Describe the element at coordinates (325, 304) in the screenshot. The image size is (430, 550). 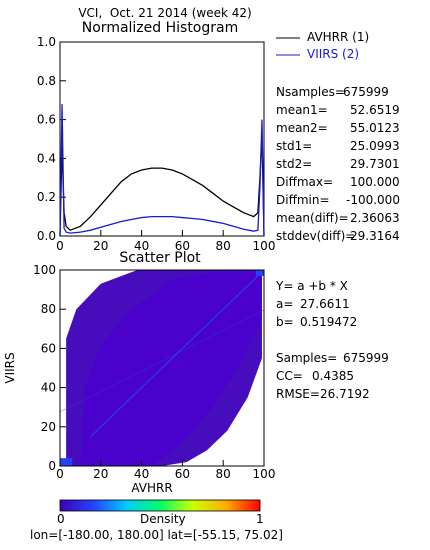
I see `regression-a-value: 27.6611` at that location.